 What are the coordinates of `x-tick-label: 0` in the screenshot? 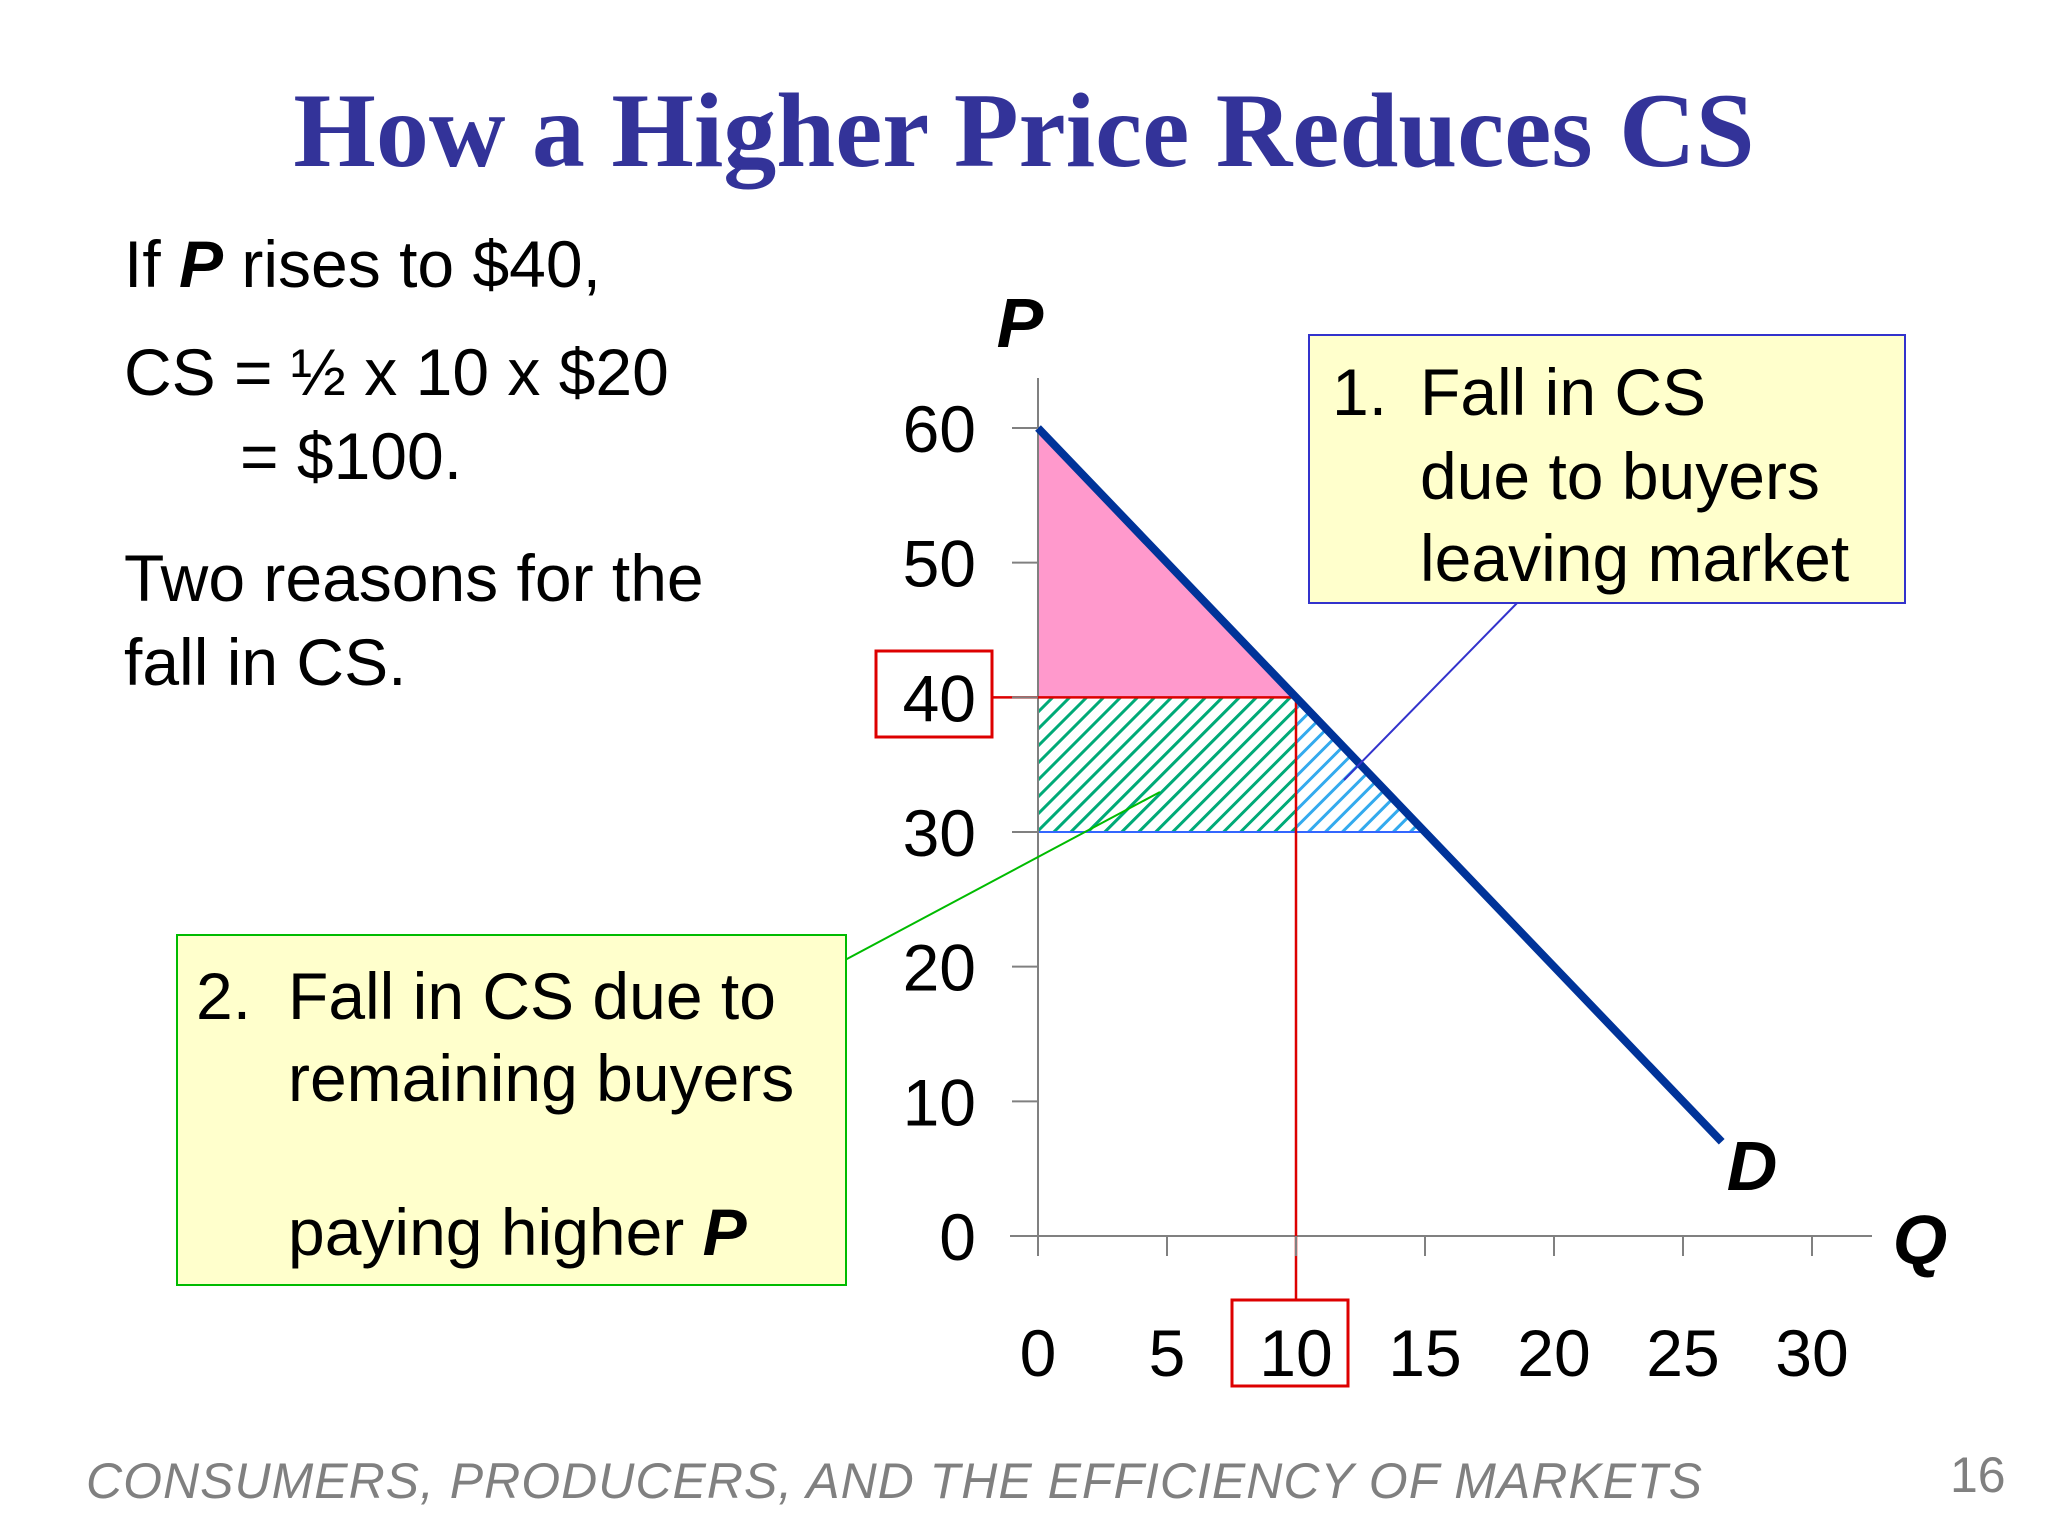 It's located at (1038, 1353).